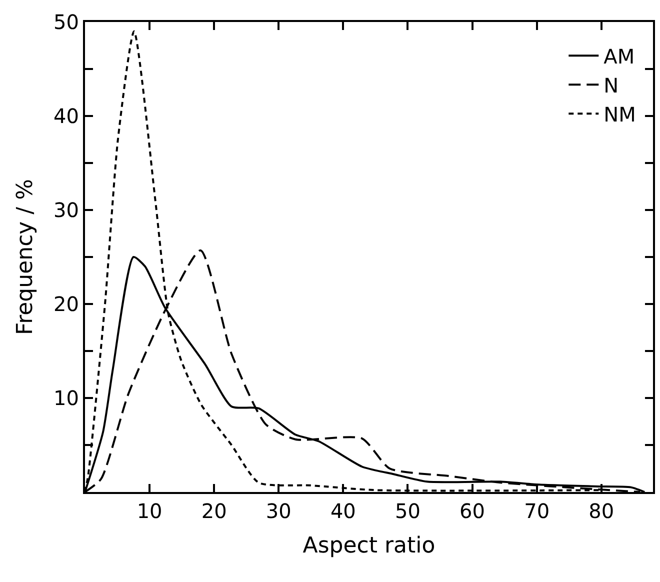  Describe the element at coordinates (472, 511) in the screenshot. I see `x-tick-label: 60` at that location.